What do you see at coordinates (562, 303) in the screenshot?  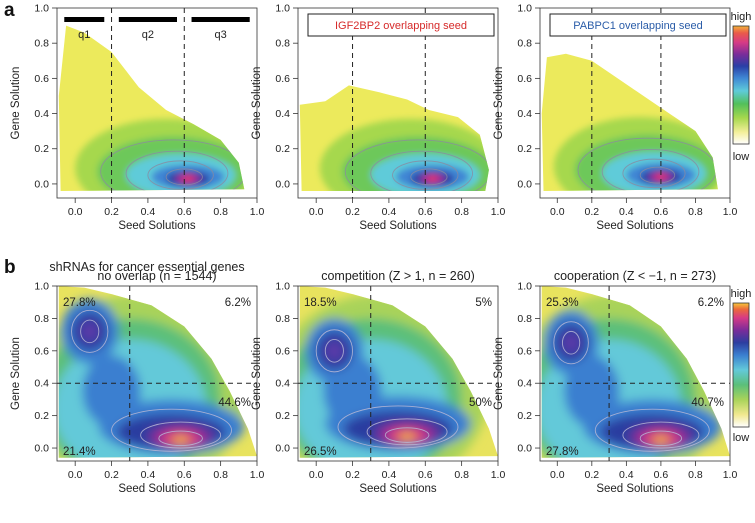 I see `quadrant-top-left: 25.3%` at bounding box center [562, 303].